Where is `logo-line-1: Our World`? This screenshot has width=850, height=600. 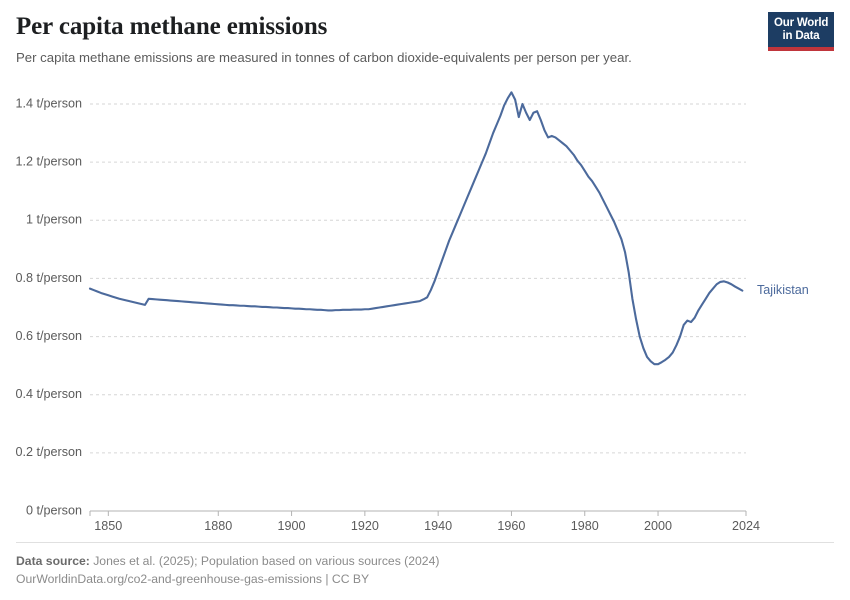
logo-line-1: Our World is located at coordinates (801, 23).